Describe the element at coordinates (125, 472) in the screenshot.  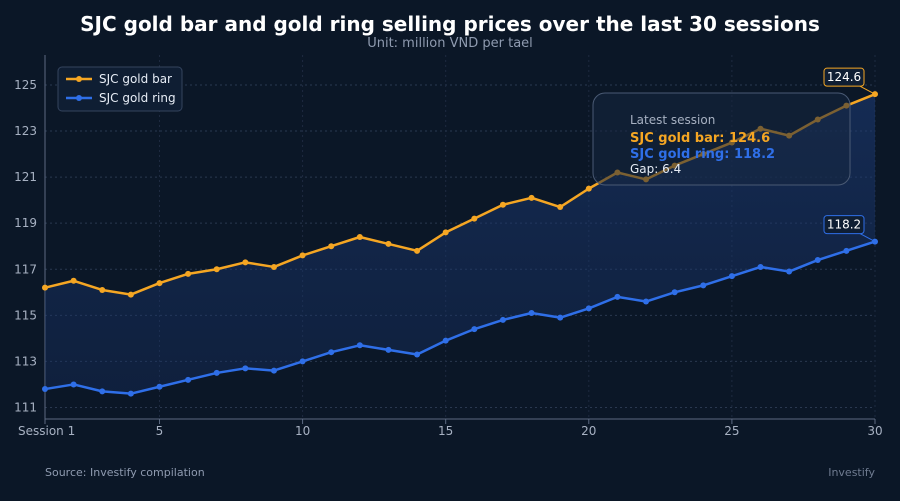
I see `source-note: Source: Investify compilation` at that location.